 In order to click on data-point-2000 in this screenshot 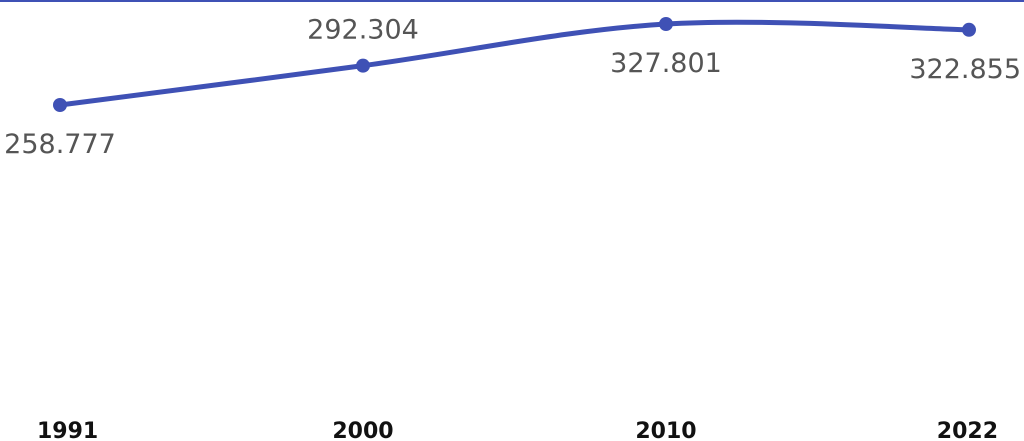, I will do `click(363, 65)`.